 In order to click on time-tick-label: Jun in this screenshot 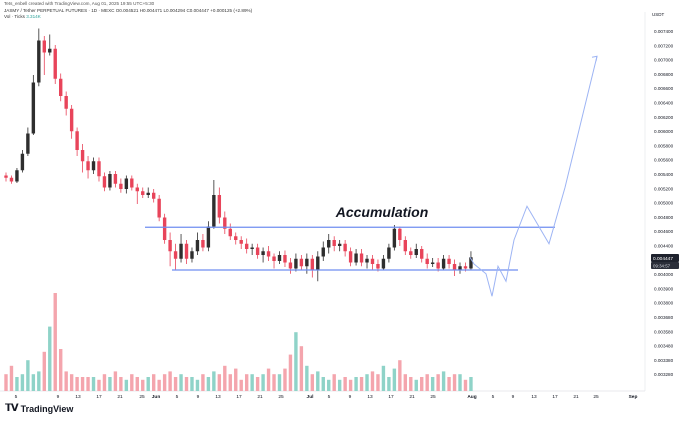, I will do `click(156, 397)`.